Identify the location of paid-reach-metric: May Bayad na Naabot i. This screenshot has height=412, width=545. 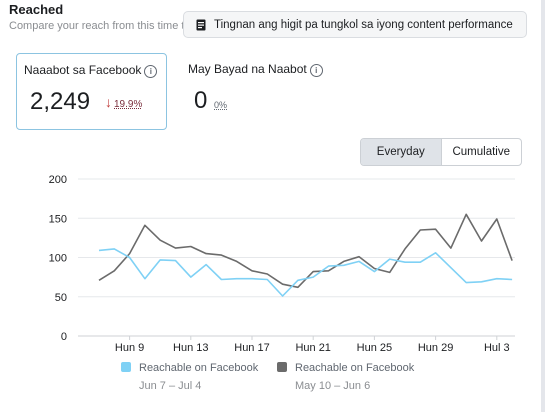
(255, 69).